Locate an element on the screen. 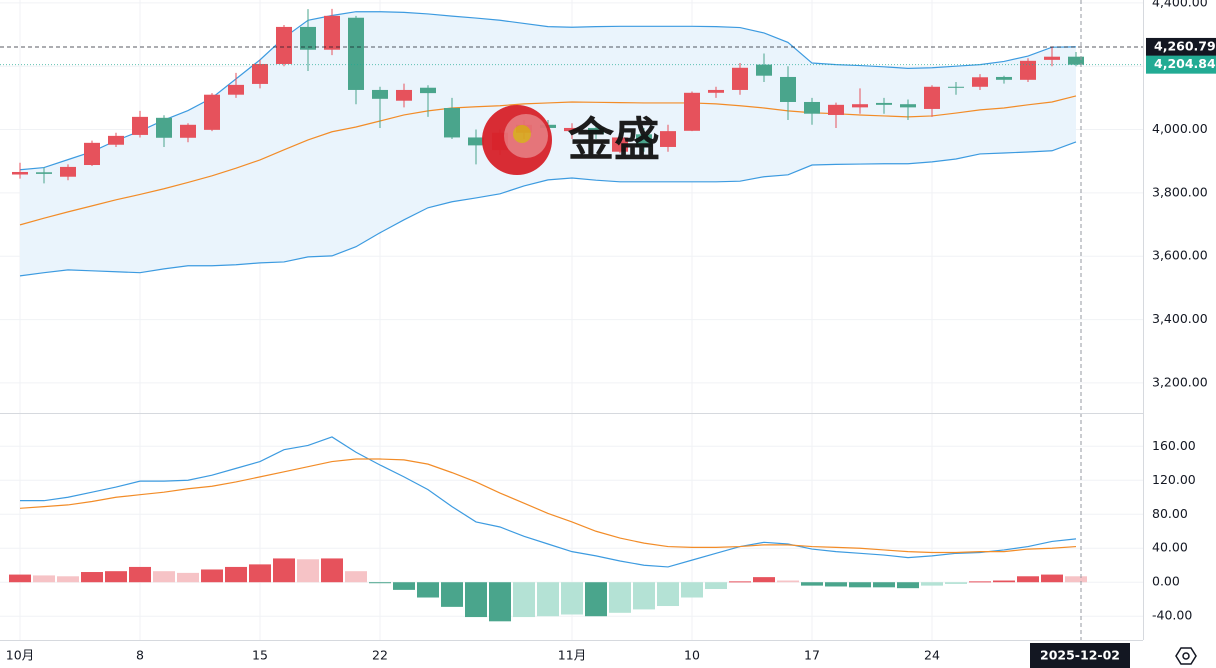 This screenshot has height=668, width=1216. y-tick-label: 3,600.00 is located at coordinates (1180, 255).